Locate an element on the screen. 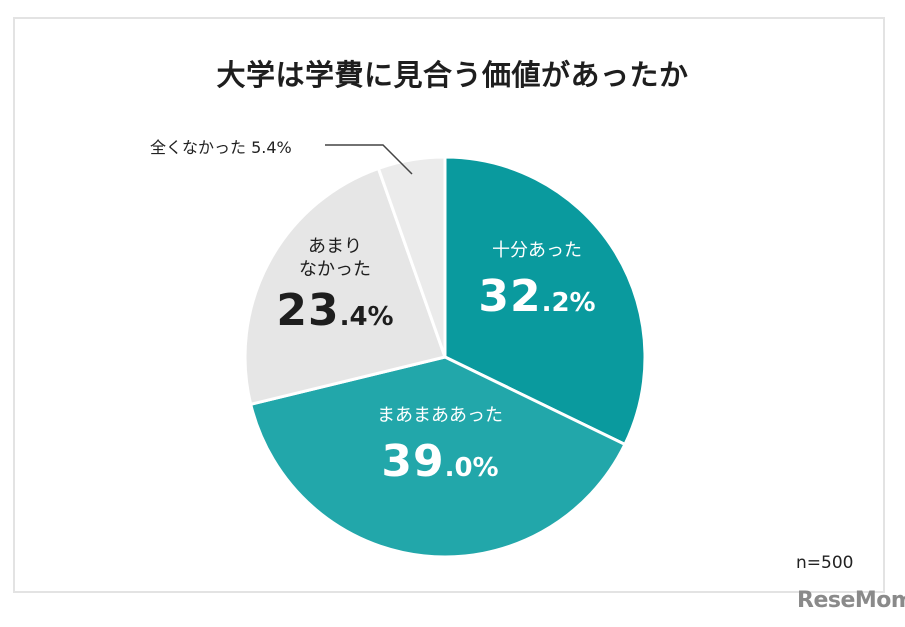 The image size is (905, 627). label-amari-nakatta: あまり なかった 23.4% is located at coordinates (335, 287).